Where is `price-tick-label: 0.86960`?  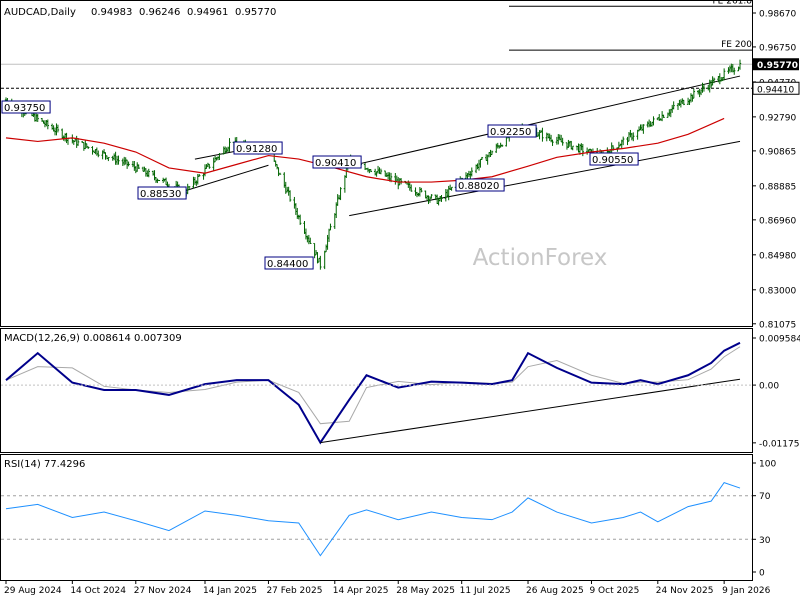
price-tick-label: 0.86960 is located at coordinates (777, 221).